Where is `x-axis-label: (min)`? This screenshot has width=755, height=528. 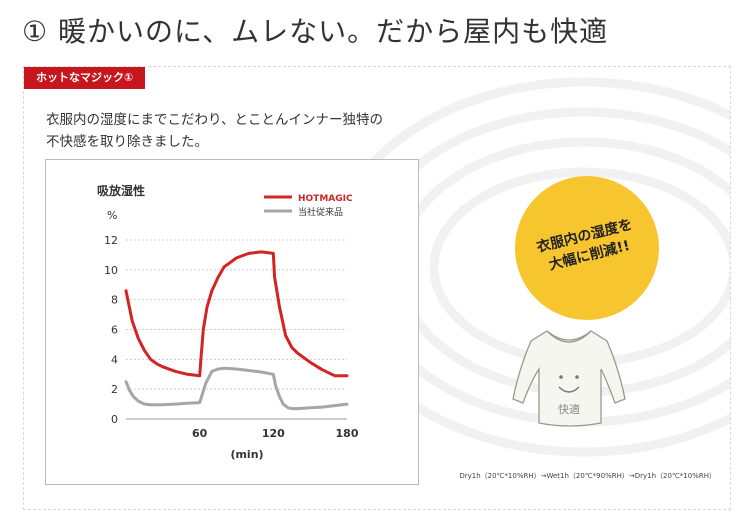 x-axis-label: (min) is located at coordinates (246, 454).